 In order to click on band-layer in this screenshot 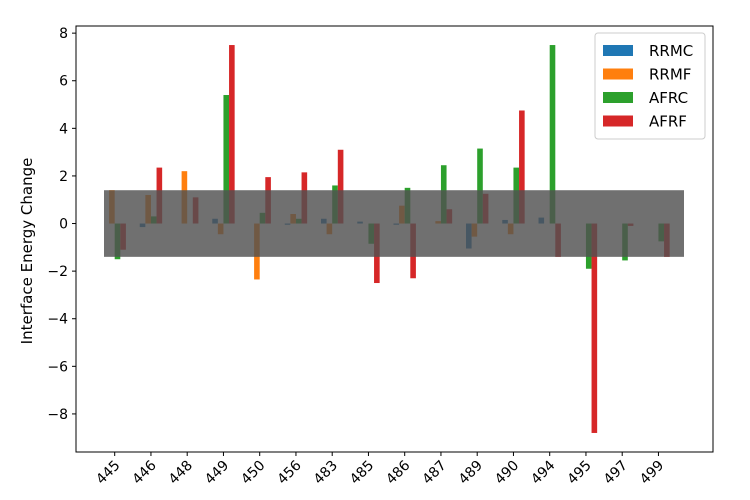, I will do `click(394, 223)`.